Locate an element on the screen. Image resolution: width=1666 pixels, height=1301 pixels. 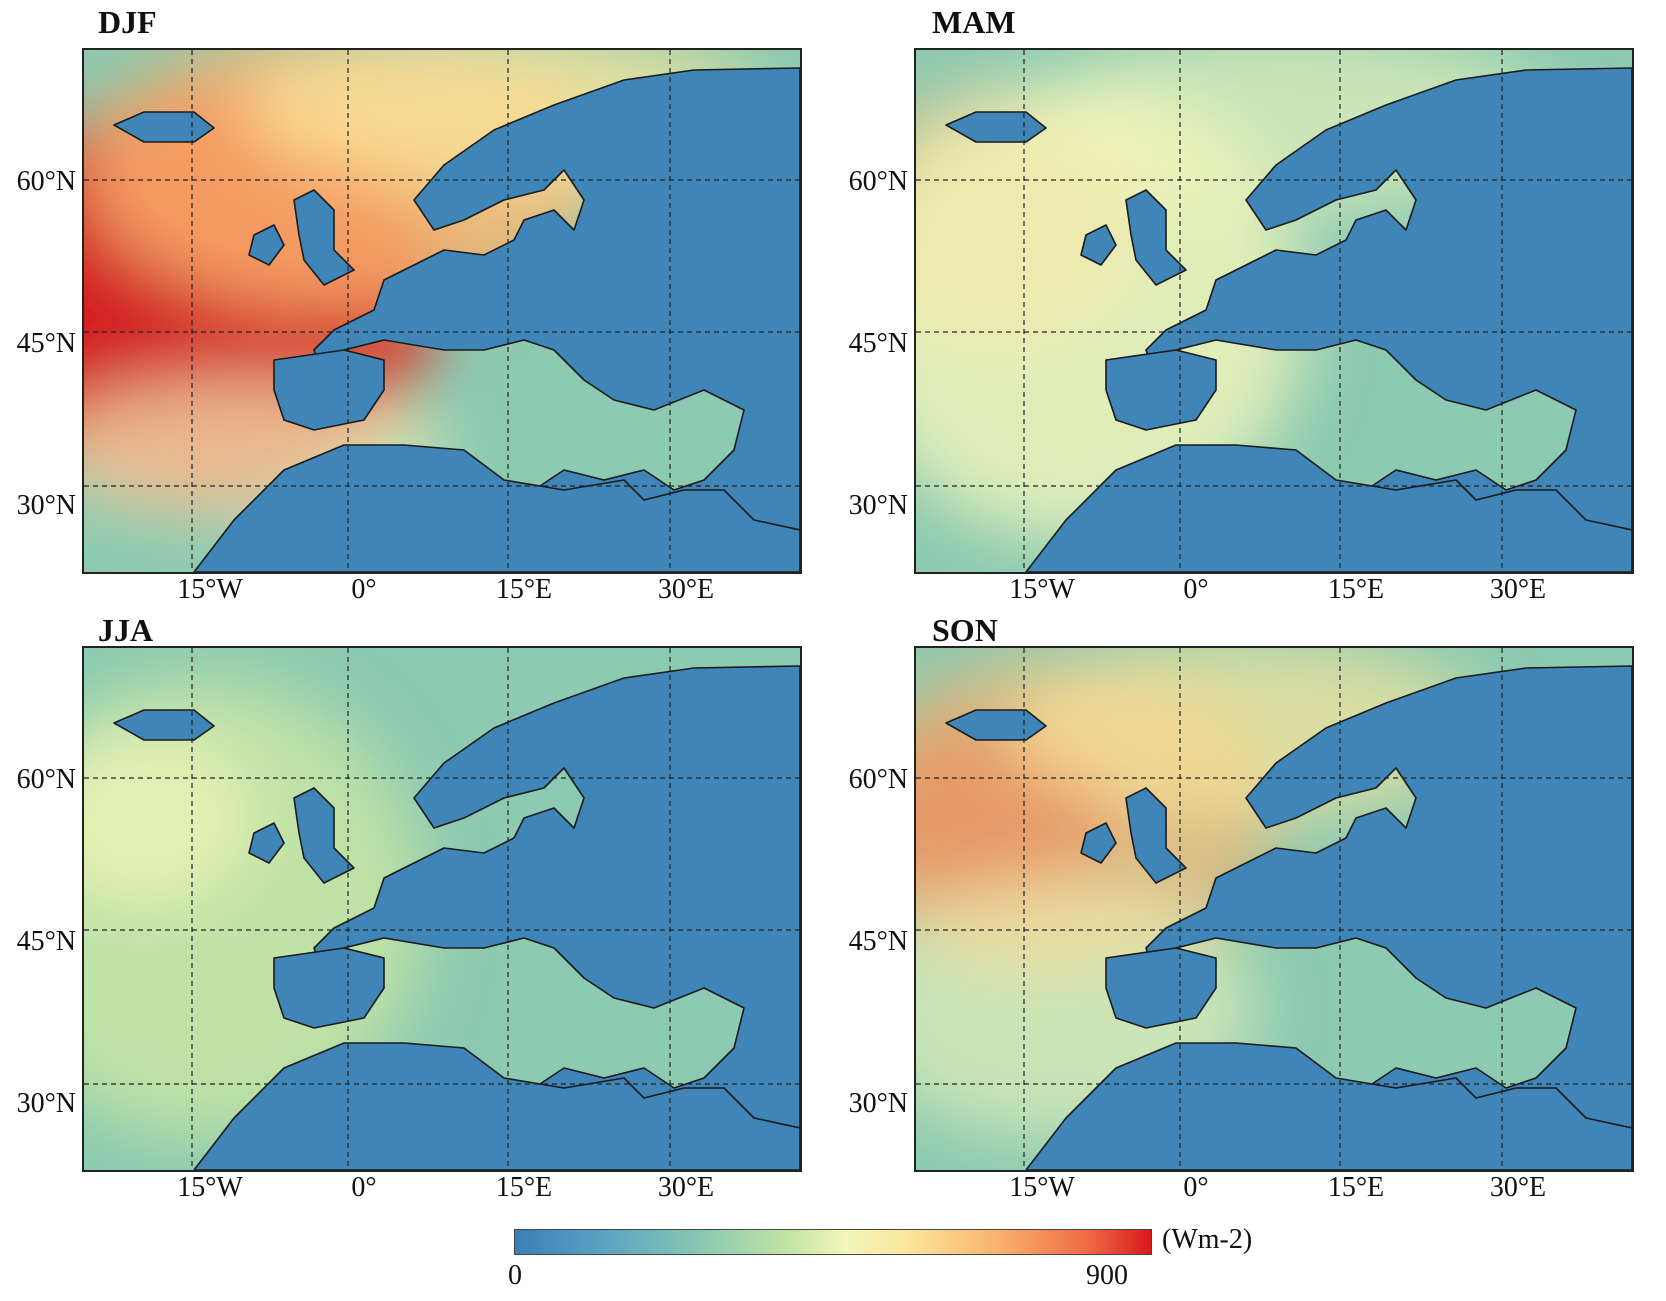
colorbar-min-label: 0 is located at coordinates (515, 1275).